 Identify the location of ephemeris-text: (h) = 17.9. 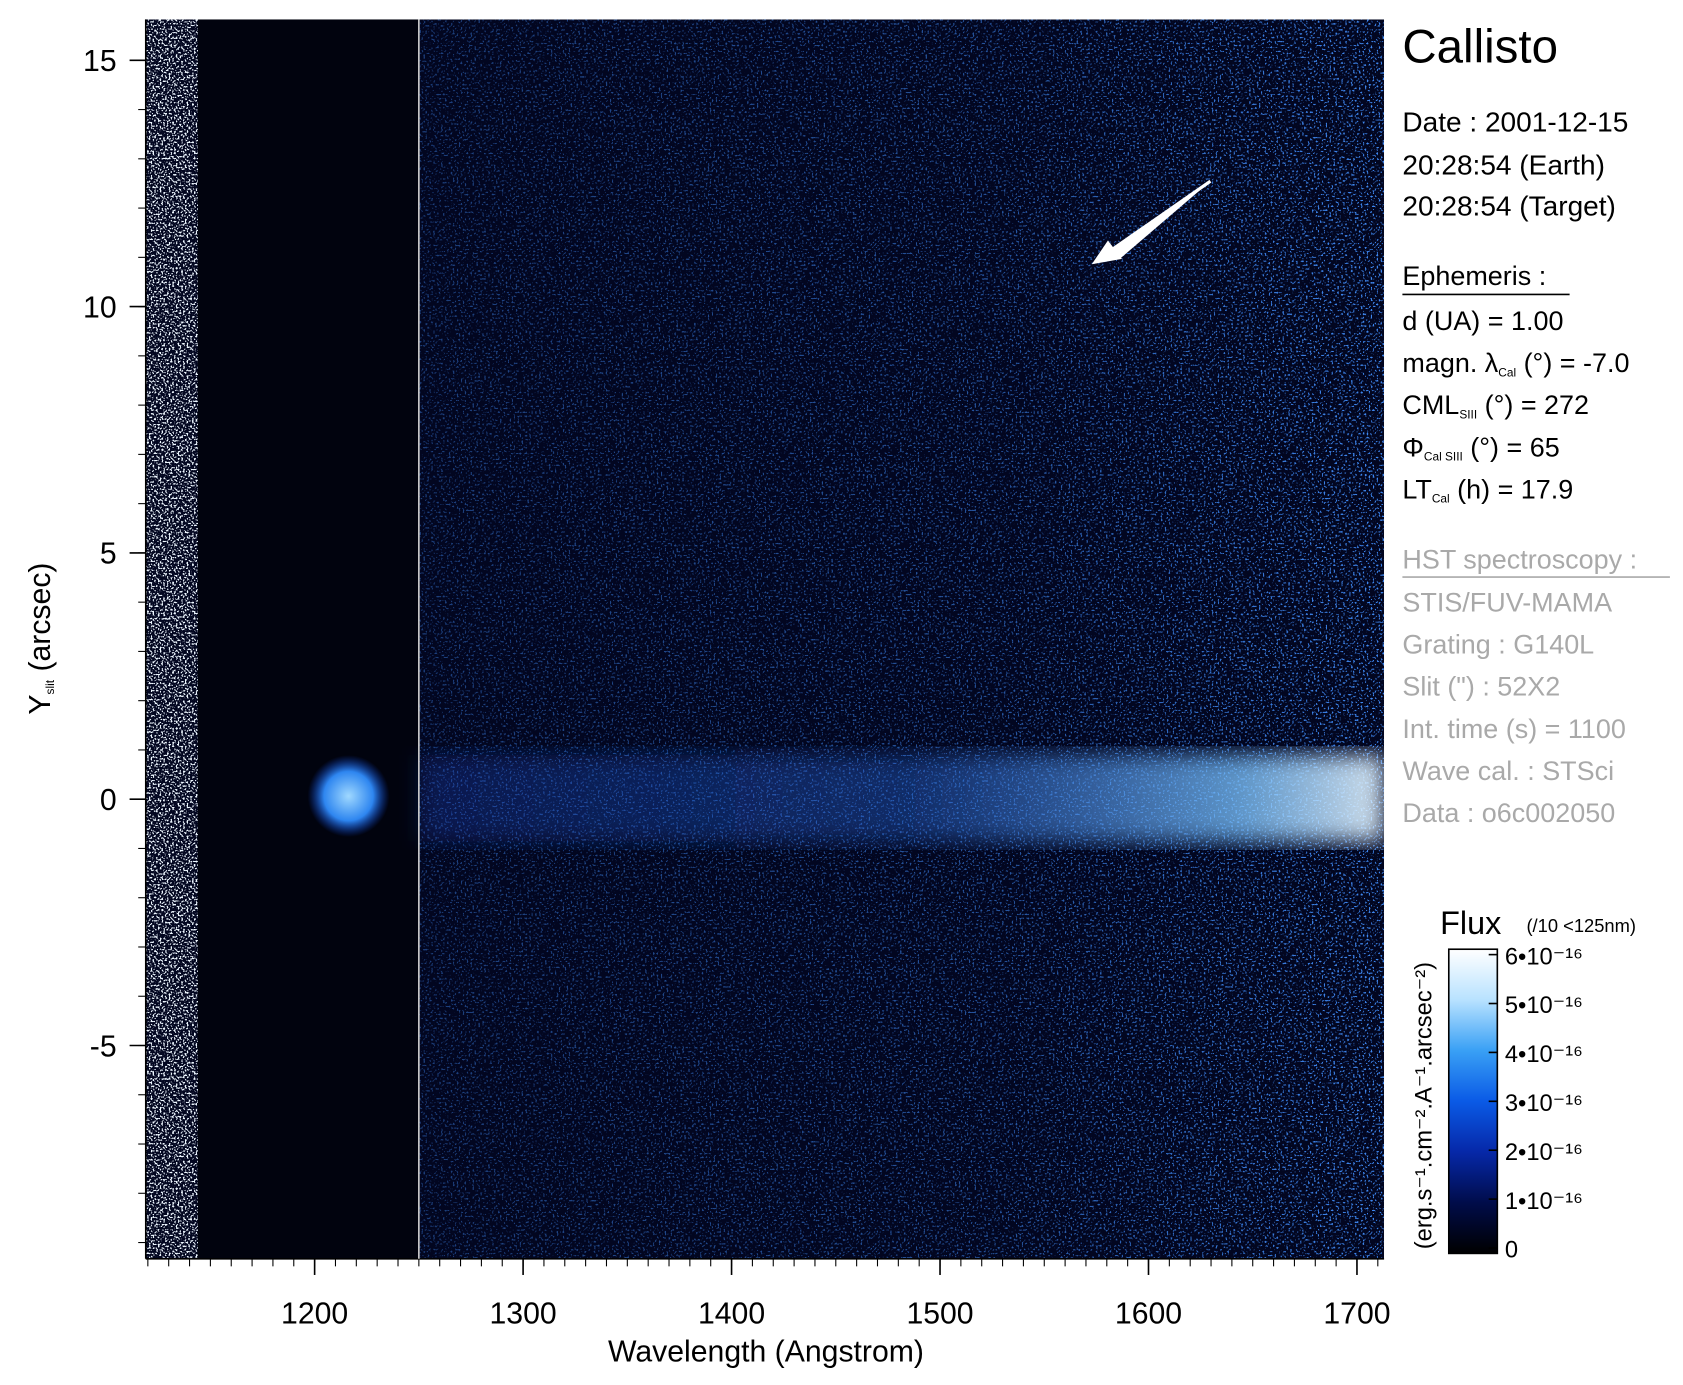
(1512, 489).